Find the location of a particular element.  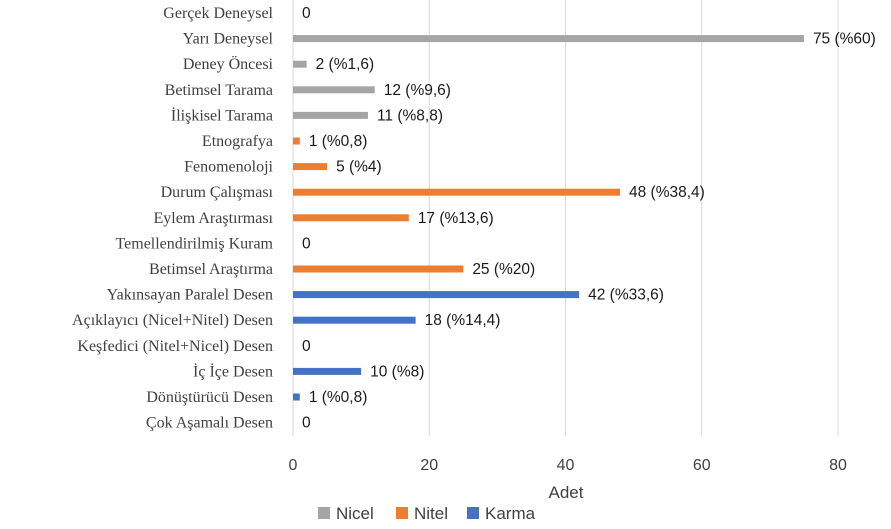

data-label: 11 (%8,8) is located at coordinates (410, 115).